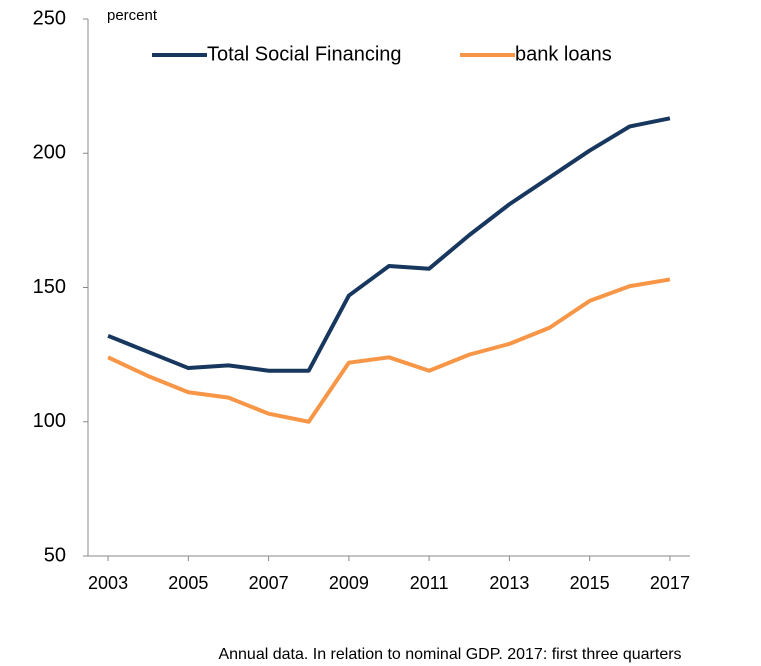 The image size is (761, 666). I want to click on y-tick-label: 150, so click(49, 287).